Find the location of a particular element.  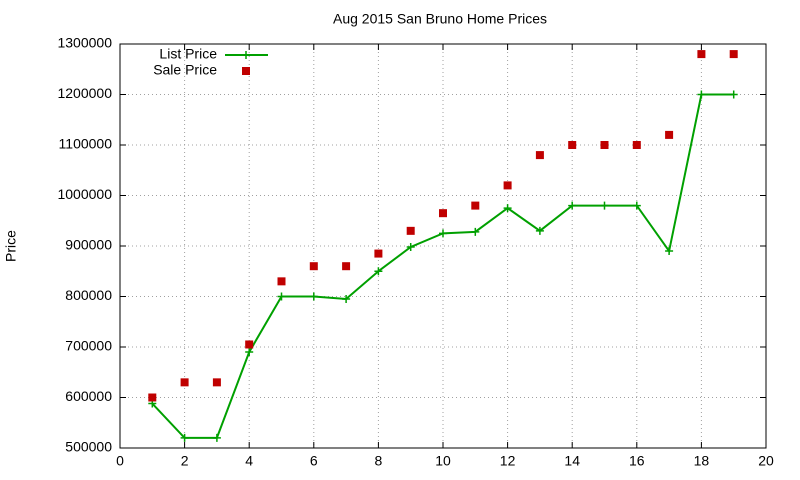

x-tick-label: 4 is located at coordinates (249, 461).